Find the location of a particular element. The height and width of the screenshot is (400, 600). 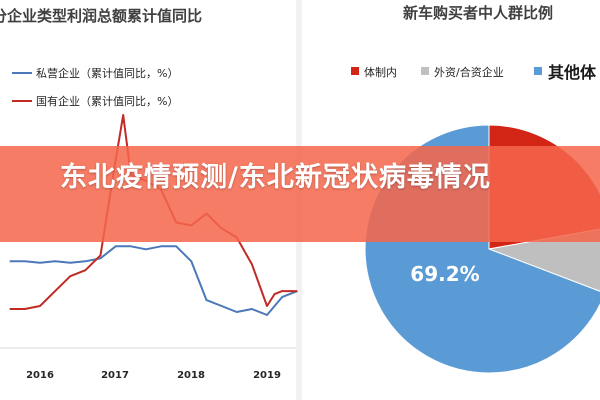

banner-title: 东北疫情预测/东北新冠状病毒情况 is located at coordinates (275, 177).